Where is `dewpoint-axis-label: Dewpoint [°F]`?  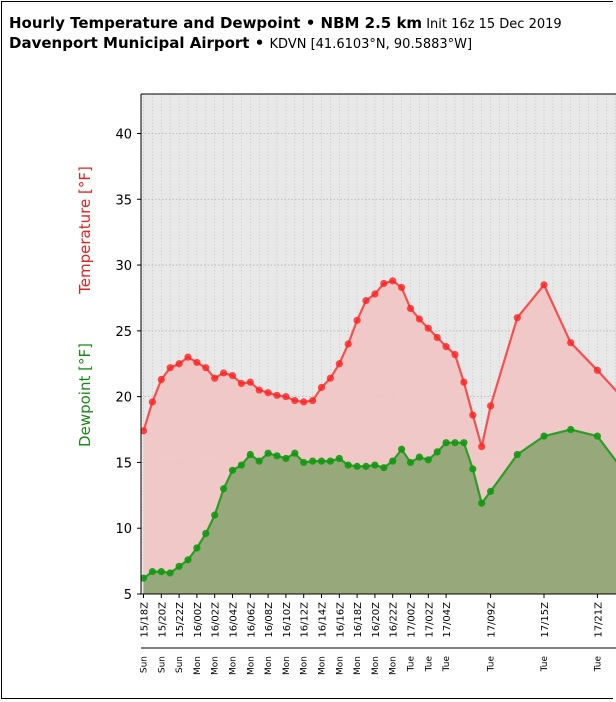
dewpoint-axis-label: Dewpoint [°F] is located at coordinates (85, 395).